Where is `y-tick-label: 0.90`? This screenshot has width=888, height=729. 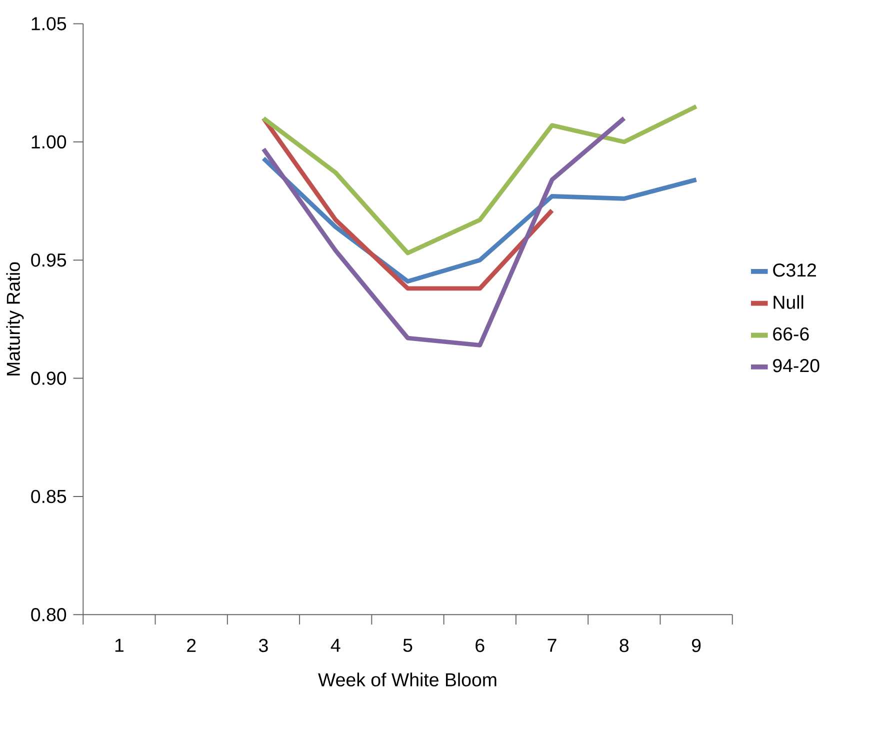 y-tick-label: 0.90 is located at coordinates (48, 378).